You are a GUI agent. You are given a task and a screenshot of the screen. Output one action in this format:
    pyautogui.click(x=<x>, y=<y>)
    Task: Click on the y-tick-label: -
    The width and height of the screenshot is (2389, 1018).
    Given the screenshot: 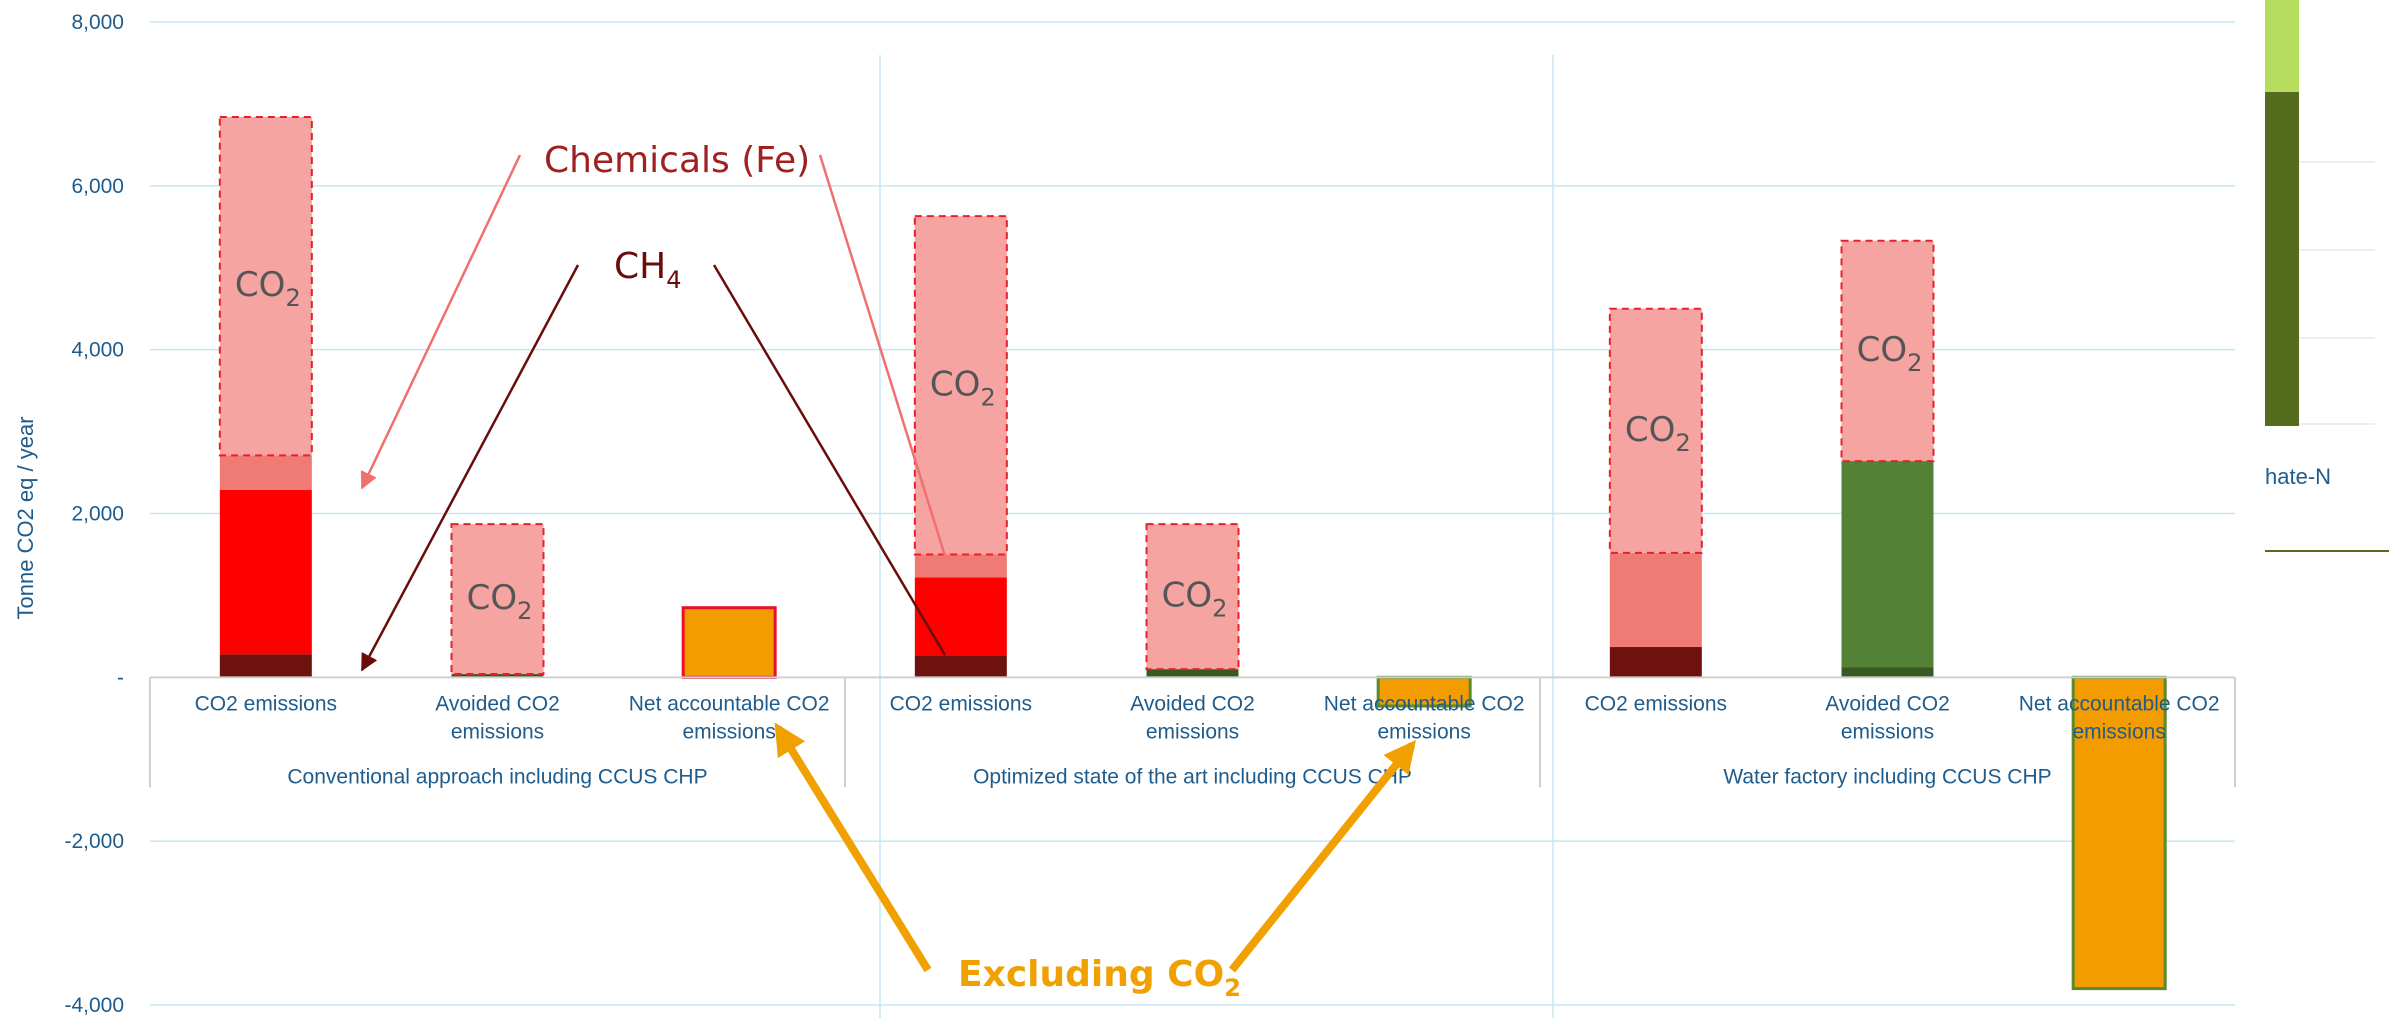 What is the action you would take?
    pyautogui.click(x=120, y=677)
    